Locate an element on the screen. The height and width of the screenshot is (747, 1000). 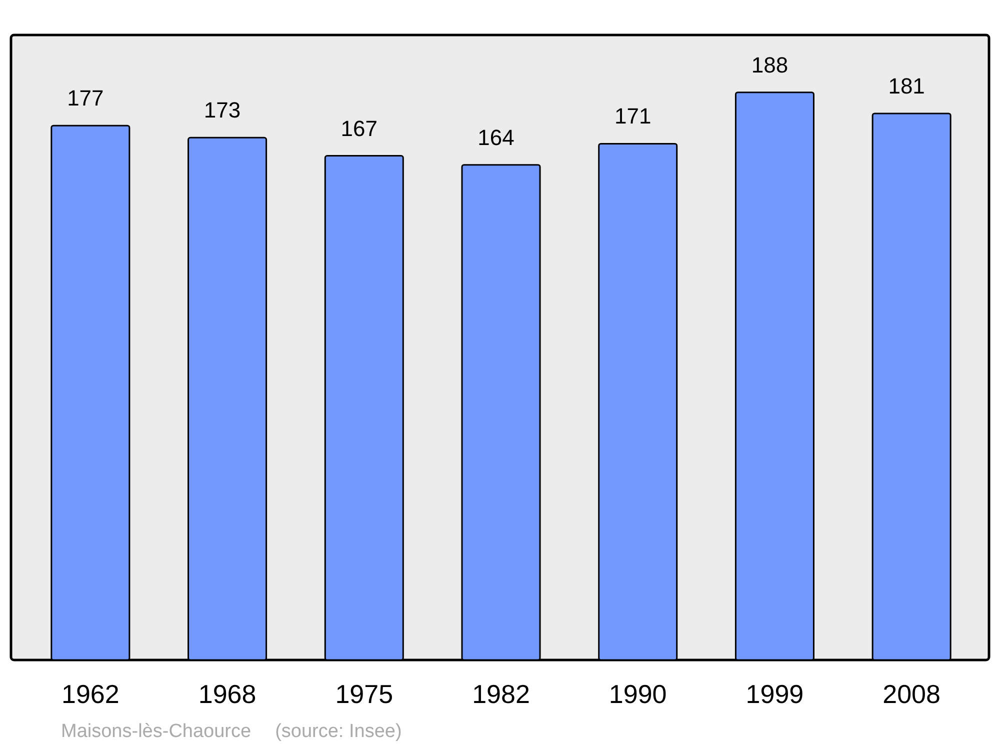
data-label: 164 is located at coordinates (496, 137).